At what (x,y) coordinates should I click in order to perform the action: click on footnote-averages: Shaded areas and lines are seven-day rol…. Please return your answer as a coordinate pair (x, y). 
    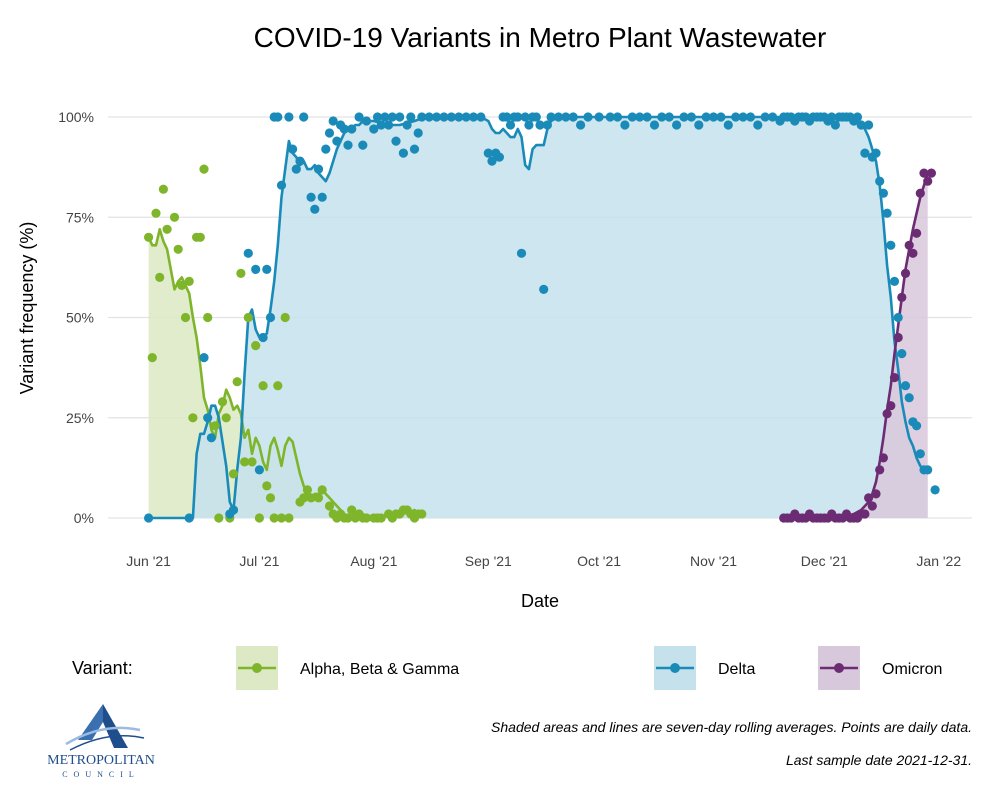
    Looking at the image, I should click on (731, 727).